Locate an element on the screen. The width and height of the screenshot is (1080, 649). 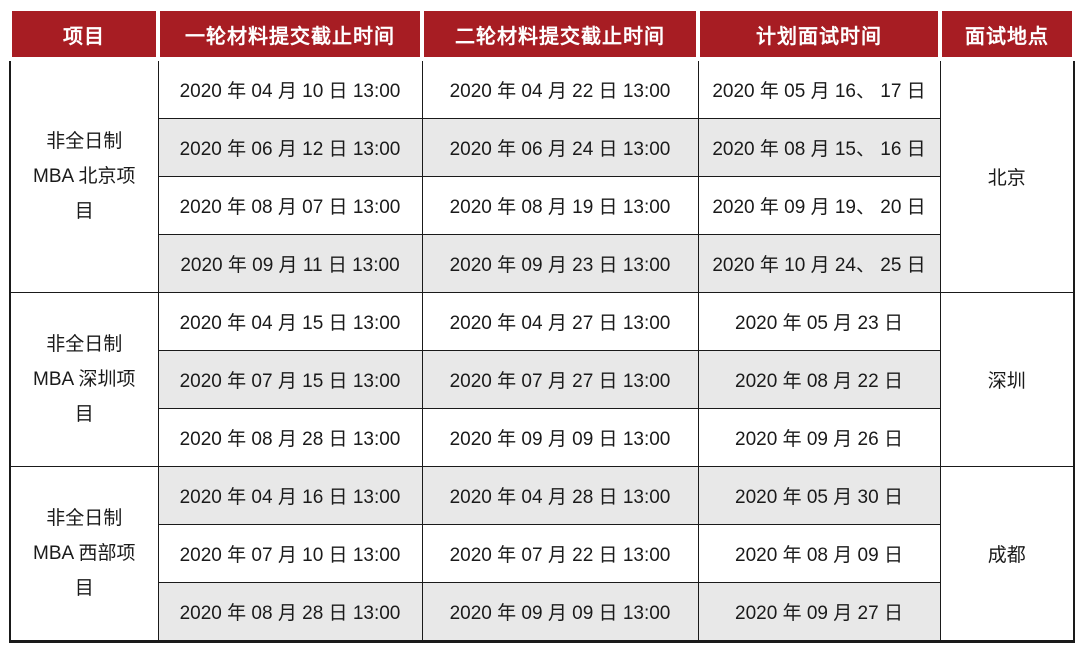
round1-deadline-cell: 2020 年 04 月 15 日 13:00 is located at coordinates (290, 321).